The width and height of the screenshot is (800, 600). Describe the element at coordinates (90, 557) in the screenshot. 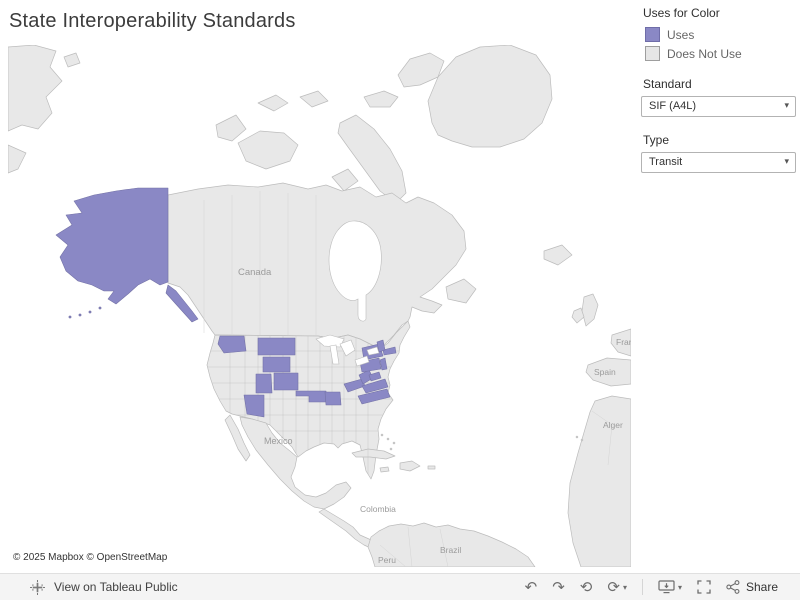

I see `map-attribution: © 2025 Mapbox © OpenStreetMap` at that location.